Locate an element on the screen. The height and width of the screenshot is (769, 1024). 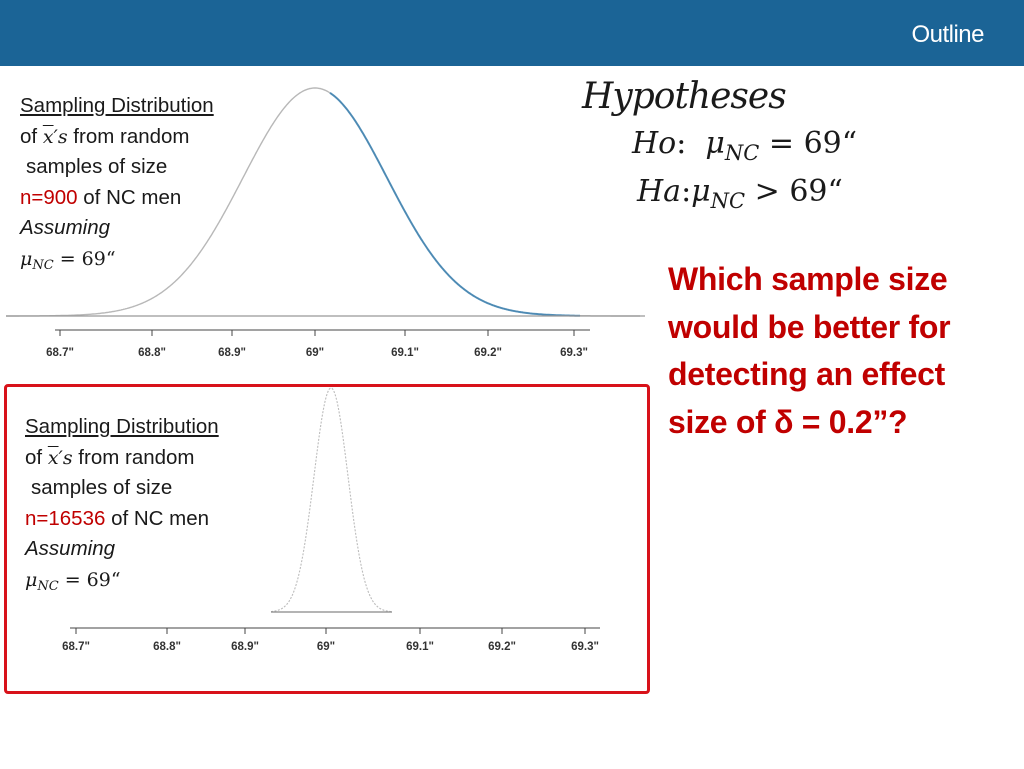
outline-link: Outline is located at coordinates (947, 34).